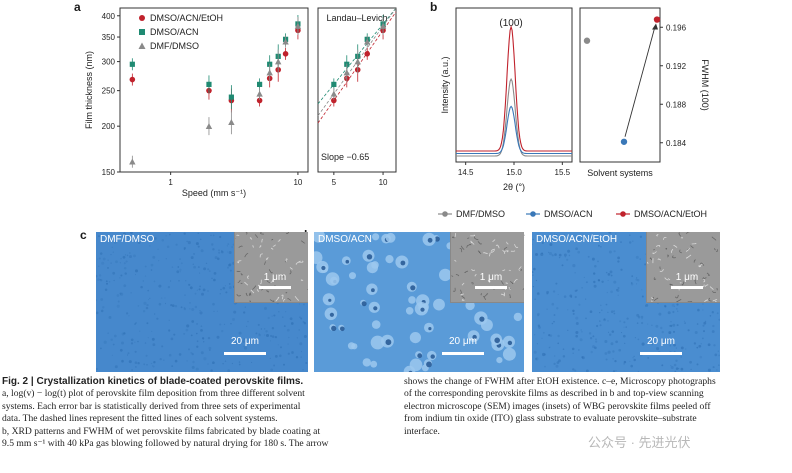 The height and width of the screenshot is (473, 792). What do you see at coordinates (364, 304) in the screenshot?
I see `grain-core` at bounding box center [364, 304].